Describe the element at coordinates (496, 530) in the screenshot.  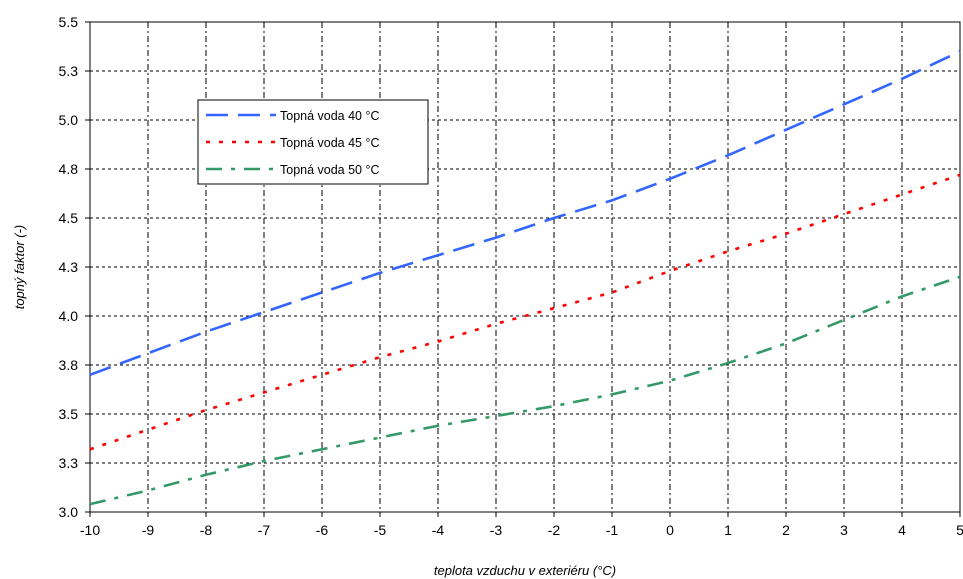
I see `x-tick-label: -3` at that location.